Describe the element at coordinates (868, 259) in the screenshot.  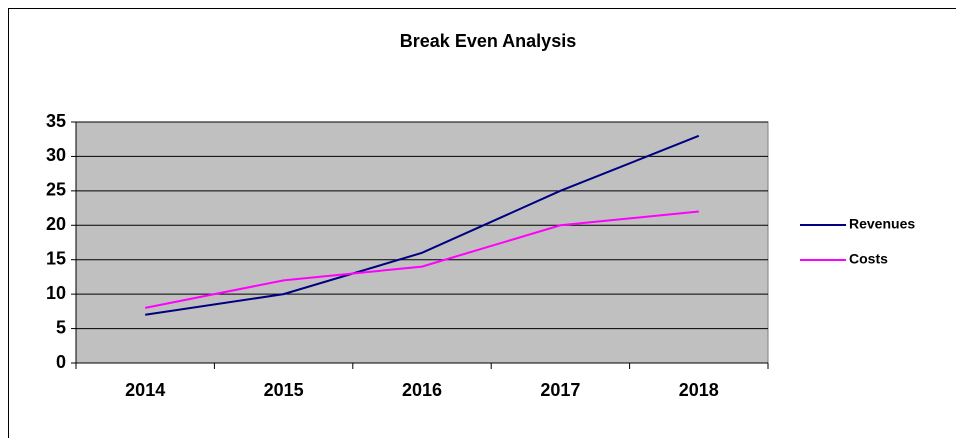
I see `legend-label: Costs` at that location.